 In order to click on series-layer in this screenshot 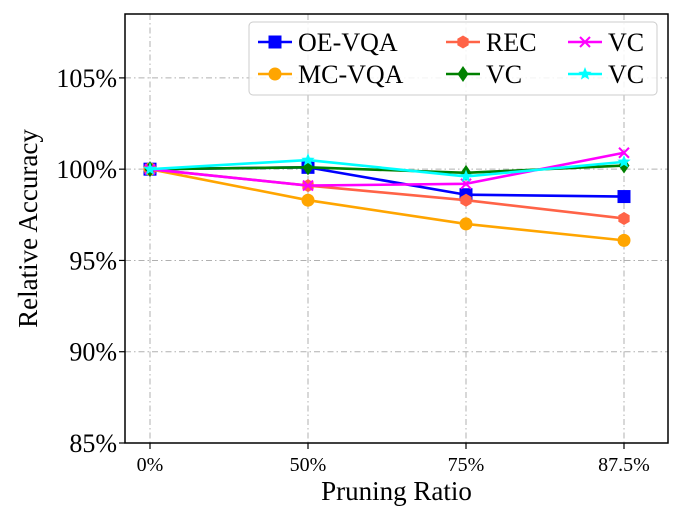, I will do `click(387, 197)`.